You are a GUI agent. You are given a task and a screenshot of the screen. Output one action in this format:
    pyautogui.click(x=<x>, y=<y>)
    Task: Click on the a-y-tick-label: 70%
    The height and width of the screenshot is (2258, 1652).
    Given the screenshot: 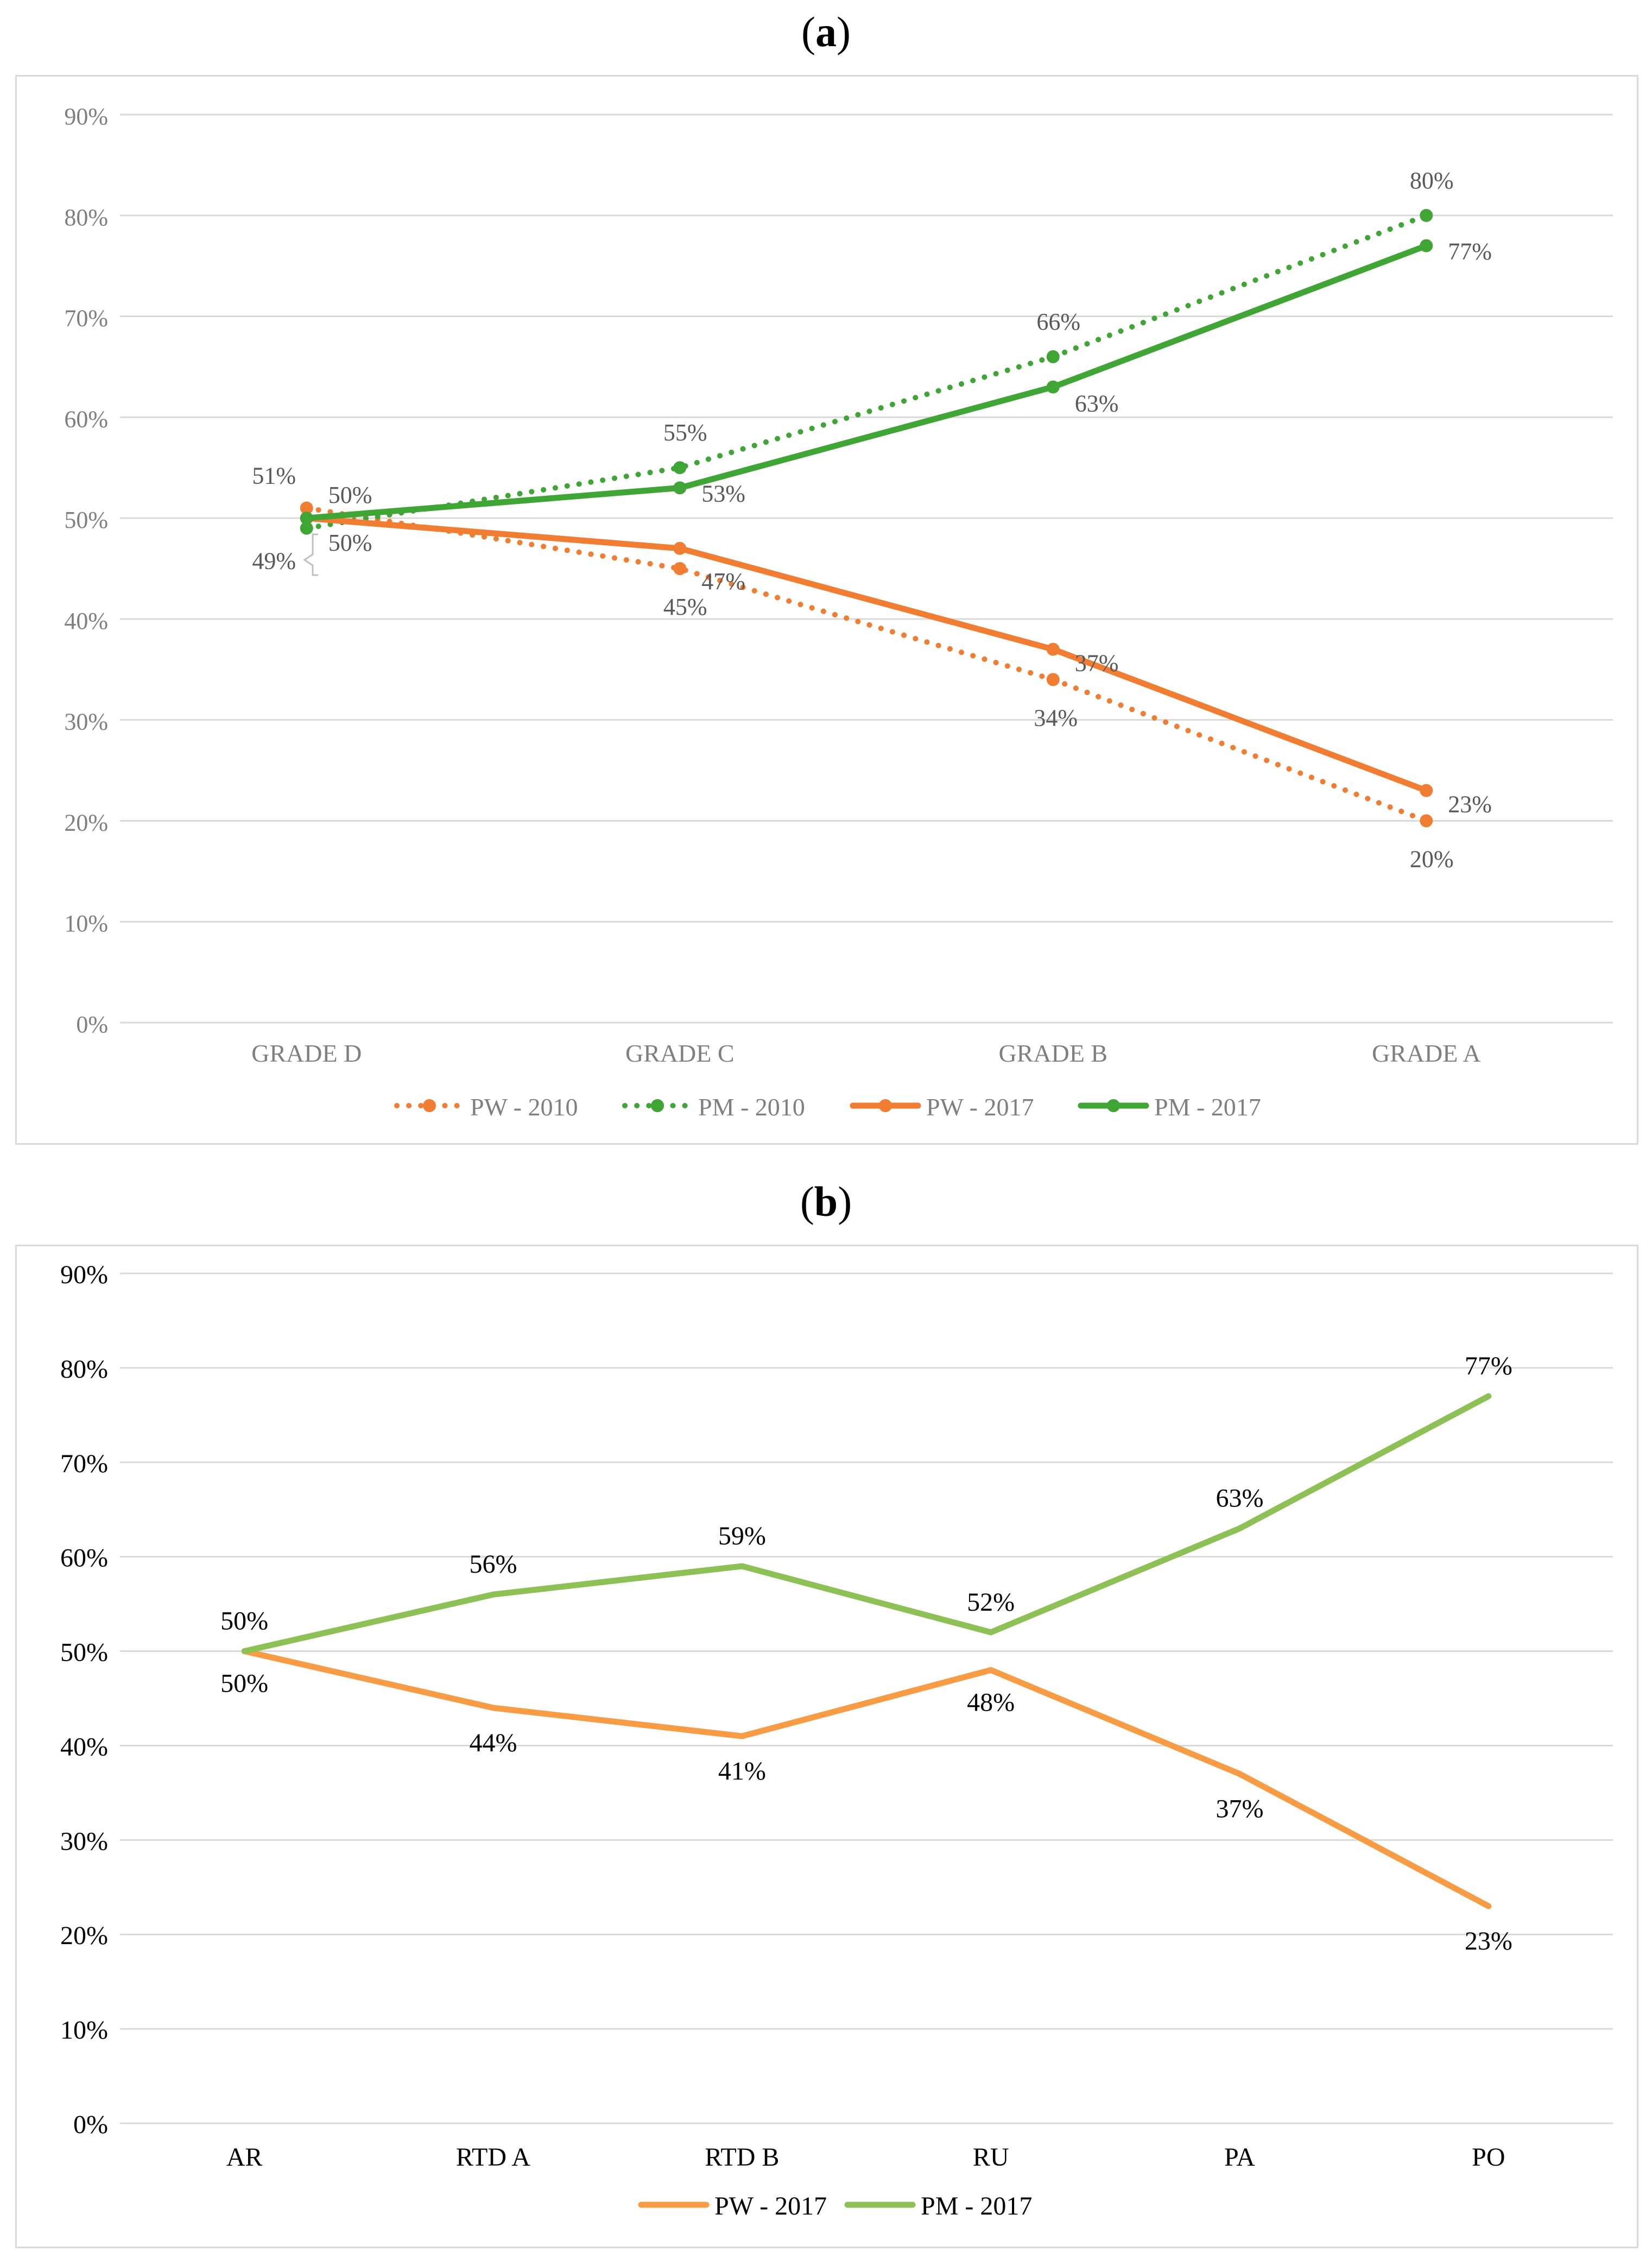 What is the action you would take?
    pyautogui.click(x=86, y=318)
    